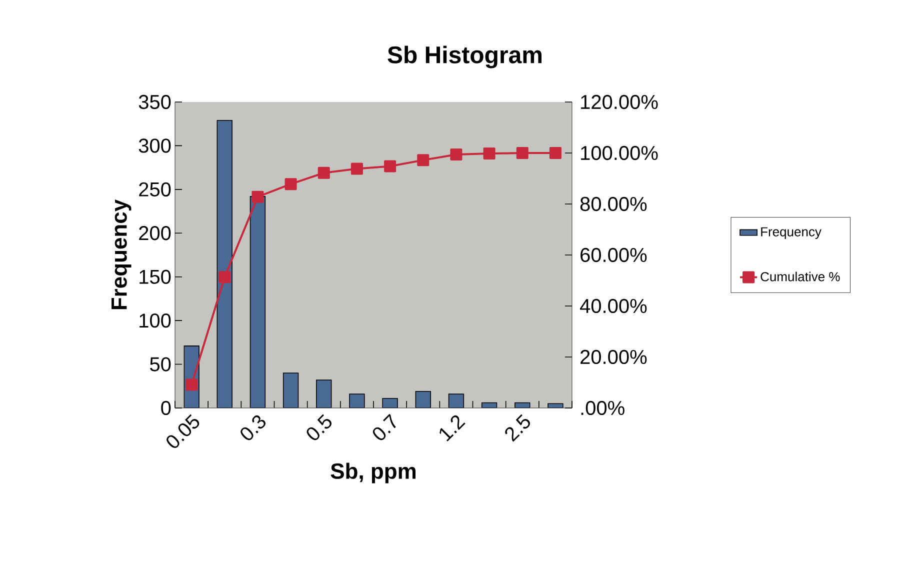  What do you see at coordinates (253, 427) in the screenshot?
I see `x-tick-label: 0.3` at bounding box center [253, 427].